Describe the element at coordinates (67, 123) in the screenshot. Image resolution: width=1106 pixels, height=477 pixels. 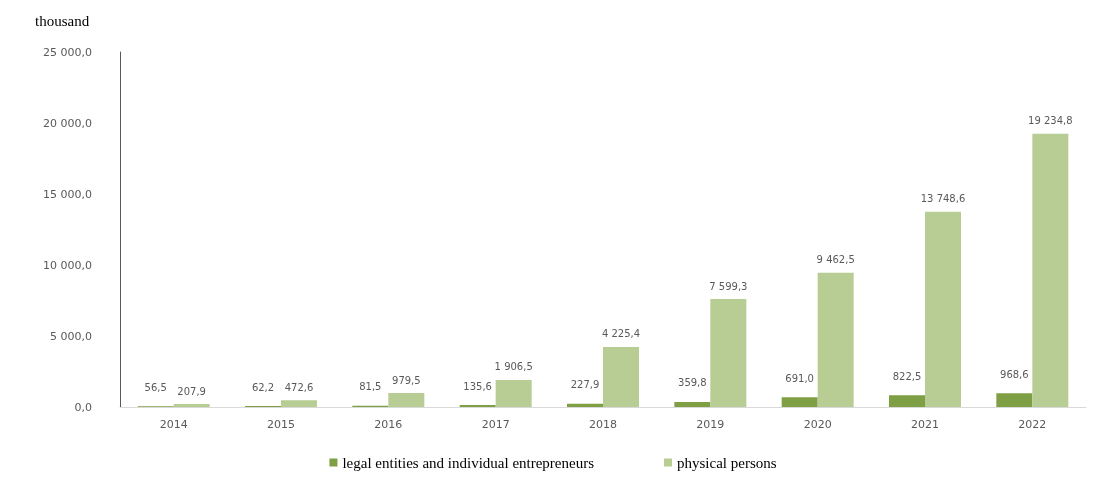
I see `y-tick-label: 20 000,0` at that location.